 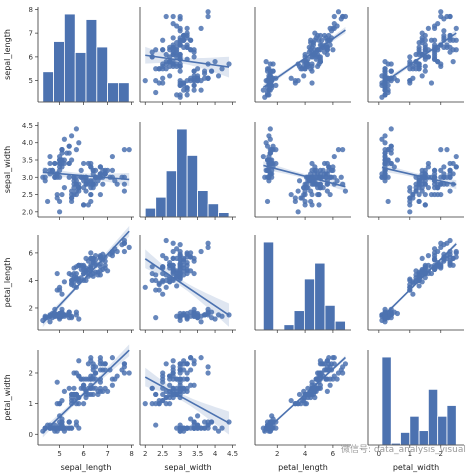 What do you see at coordinates (31, 57) in the screenshot?
I see `y-tick-label: 6` at bounding box center [31, 57].